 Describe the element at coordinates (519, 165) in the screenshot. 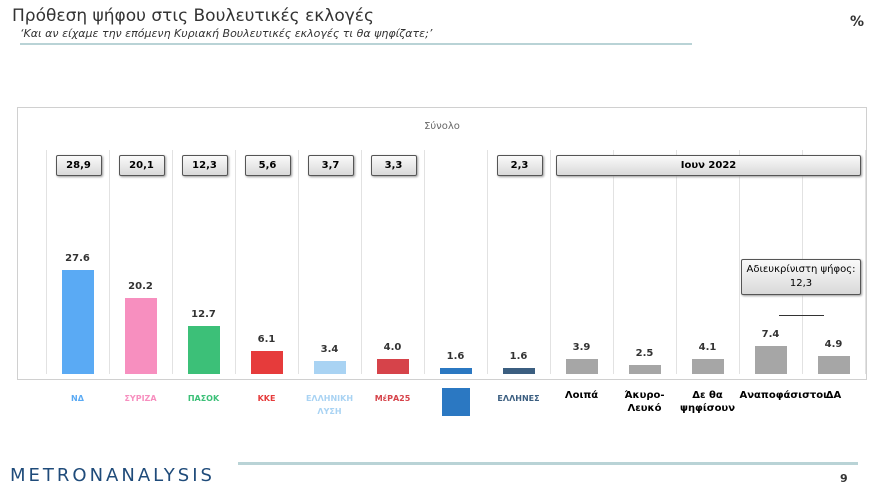

I see `comparison-box: 2,3` at that location.